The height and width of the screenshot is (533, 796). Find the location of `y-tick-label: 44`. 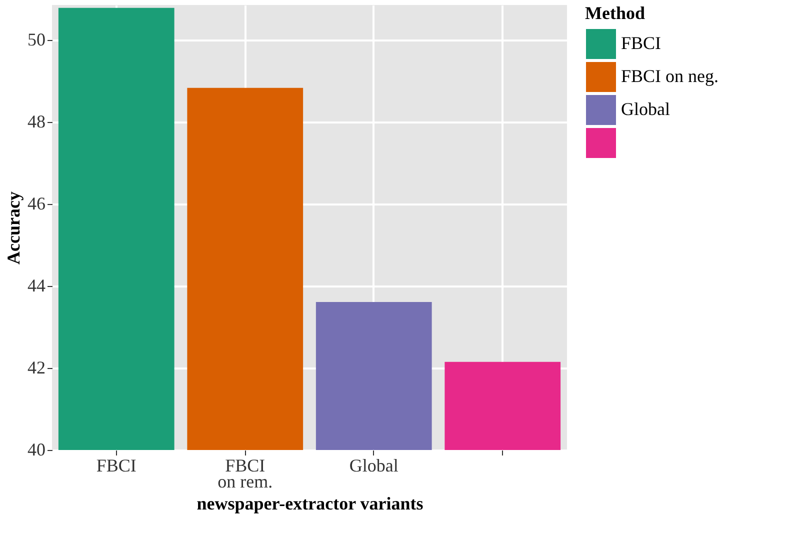

y-tick-label: 44 is located at coordinates (37, 285).